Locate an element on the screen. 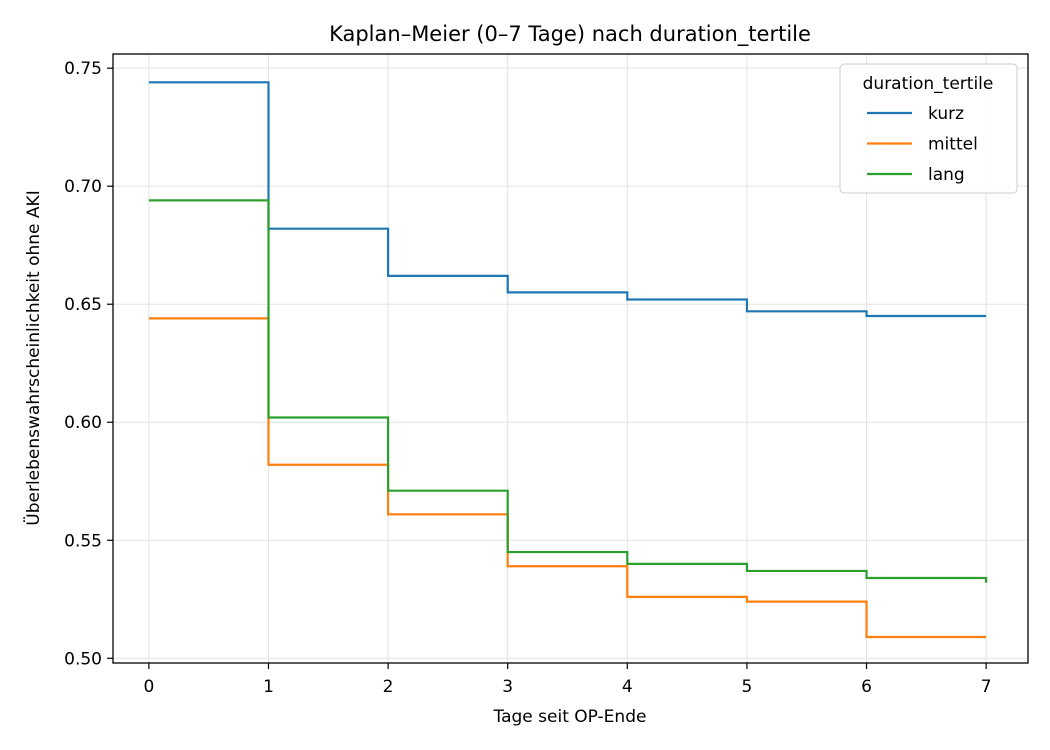 Image resolution: width=1050 pixels, height=750 pixels. y-tick-label: 0.50 is located at coordinates (83, 659).